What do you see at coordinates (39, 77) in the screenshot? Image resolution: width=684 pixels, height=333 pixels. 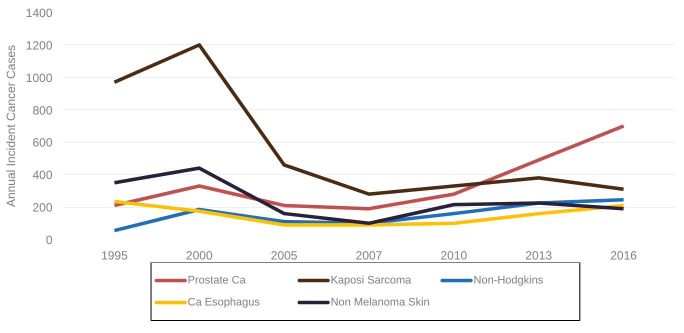 I see `y-tick-label: 1000` at bounding box center [39, 77].